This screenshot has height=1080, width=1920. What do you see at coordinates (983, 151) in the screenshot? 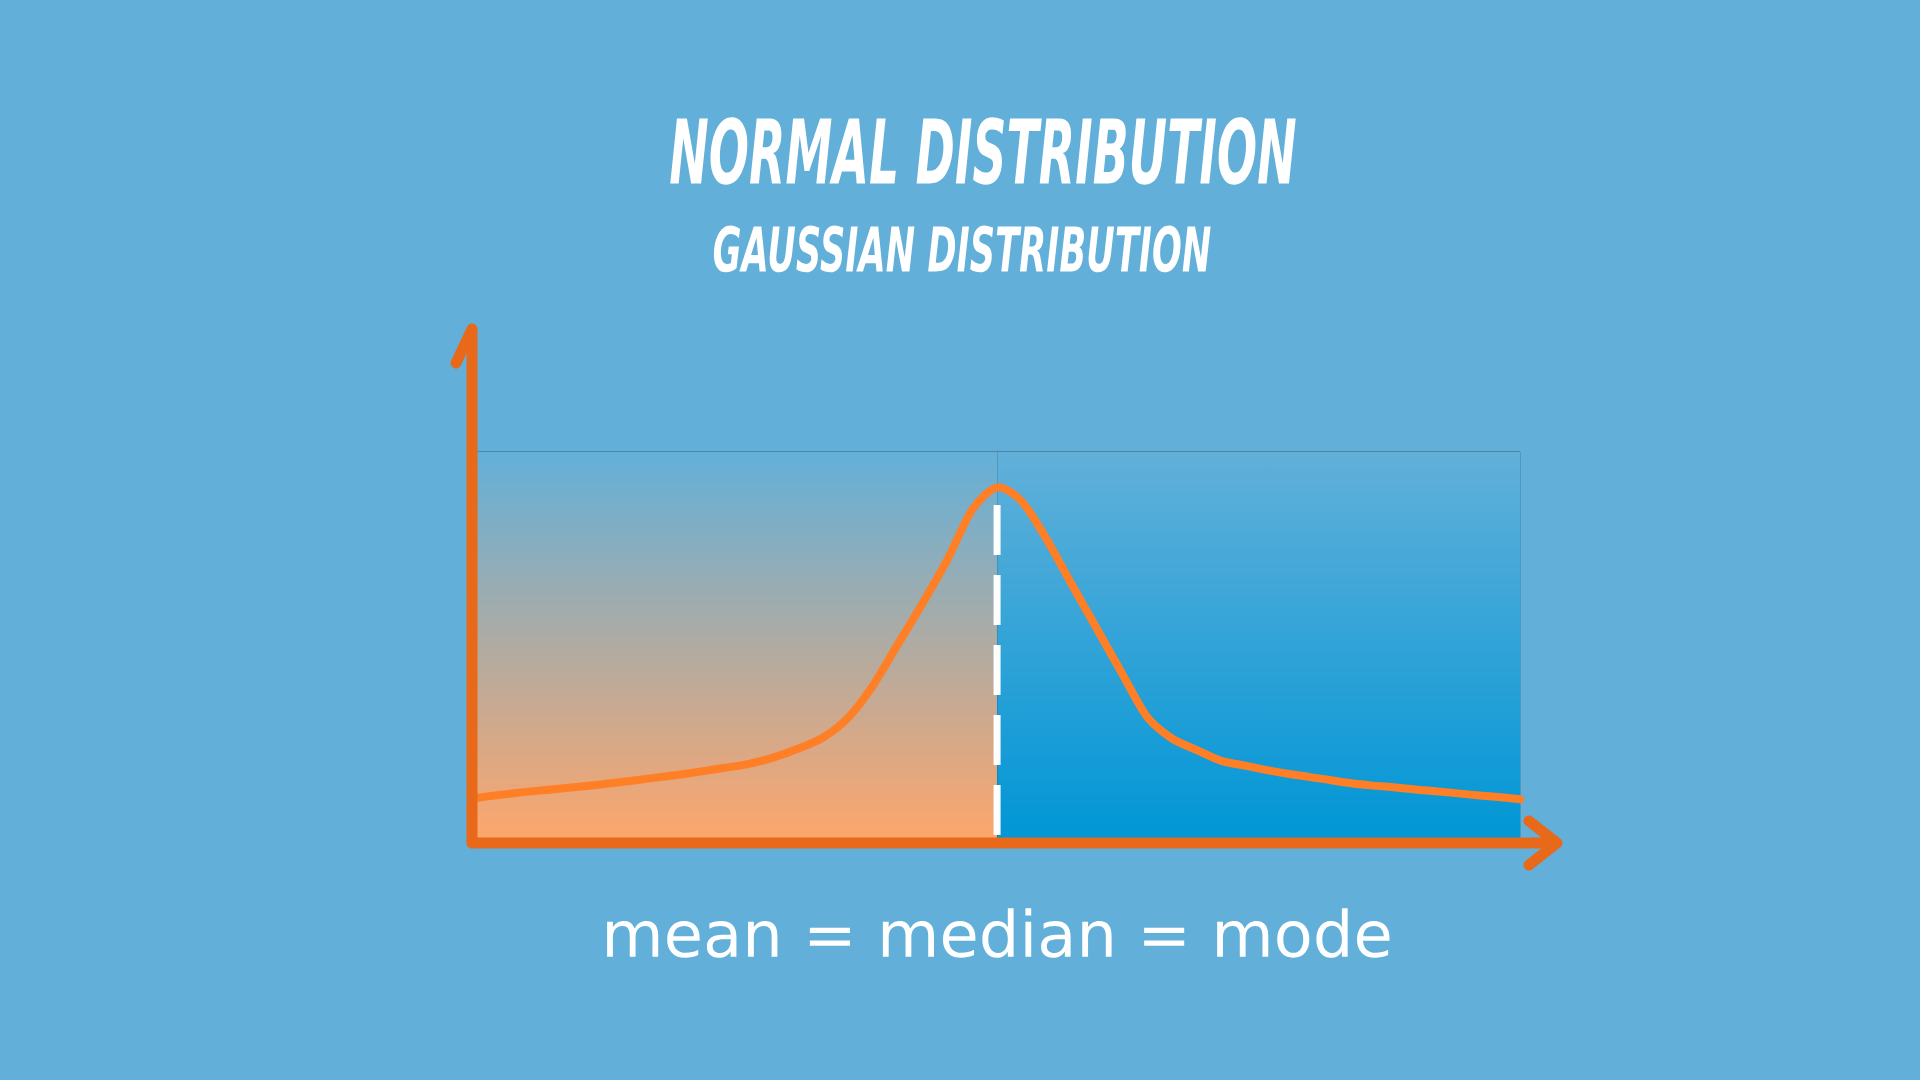
I see `chart-title: NORMAL DISTRIBUTION` at bounding box center [983, 151].